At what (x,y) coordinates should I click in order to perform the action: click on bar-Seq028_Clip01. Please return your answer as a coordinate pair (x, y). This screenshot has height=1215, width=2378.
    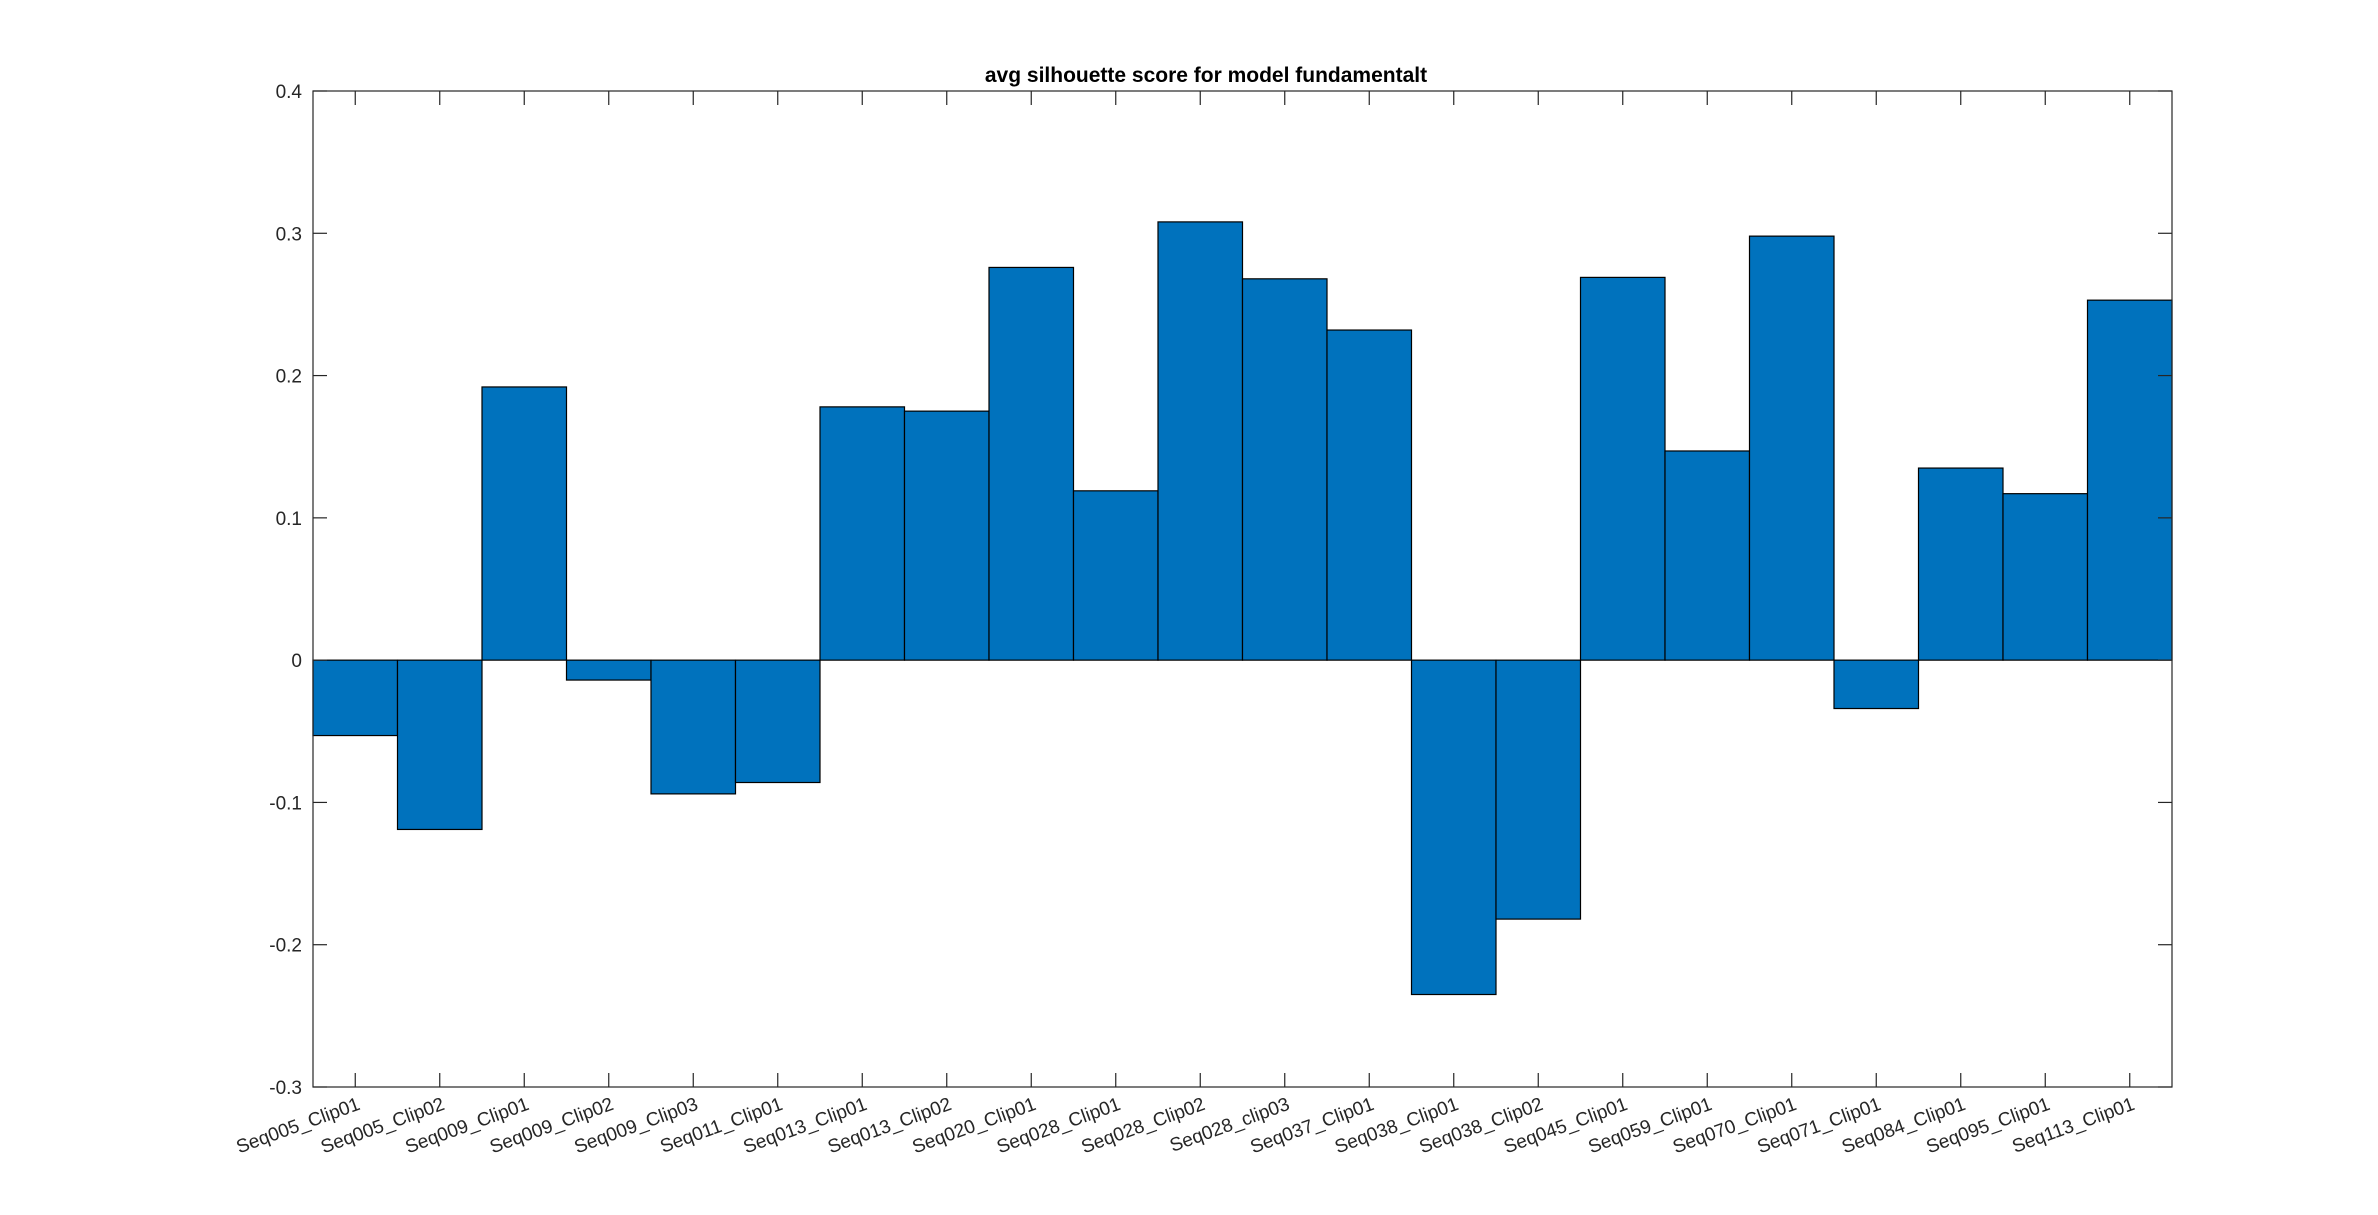
    Looking at the image, I should click on (1115, 575).